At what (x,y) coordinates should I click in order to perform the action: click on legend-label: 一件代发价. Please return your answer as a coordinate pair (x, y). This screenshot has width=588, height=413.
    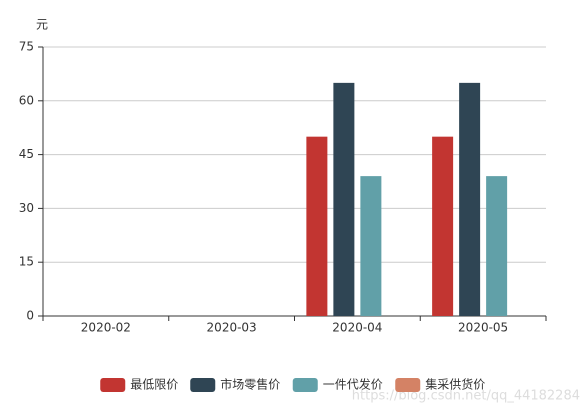
    Looking at the image, I should click on (353, 384).